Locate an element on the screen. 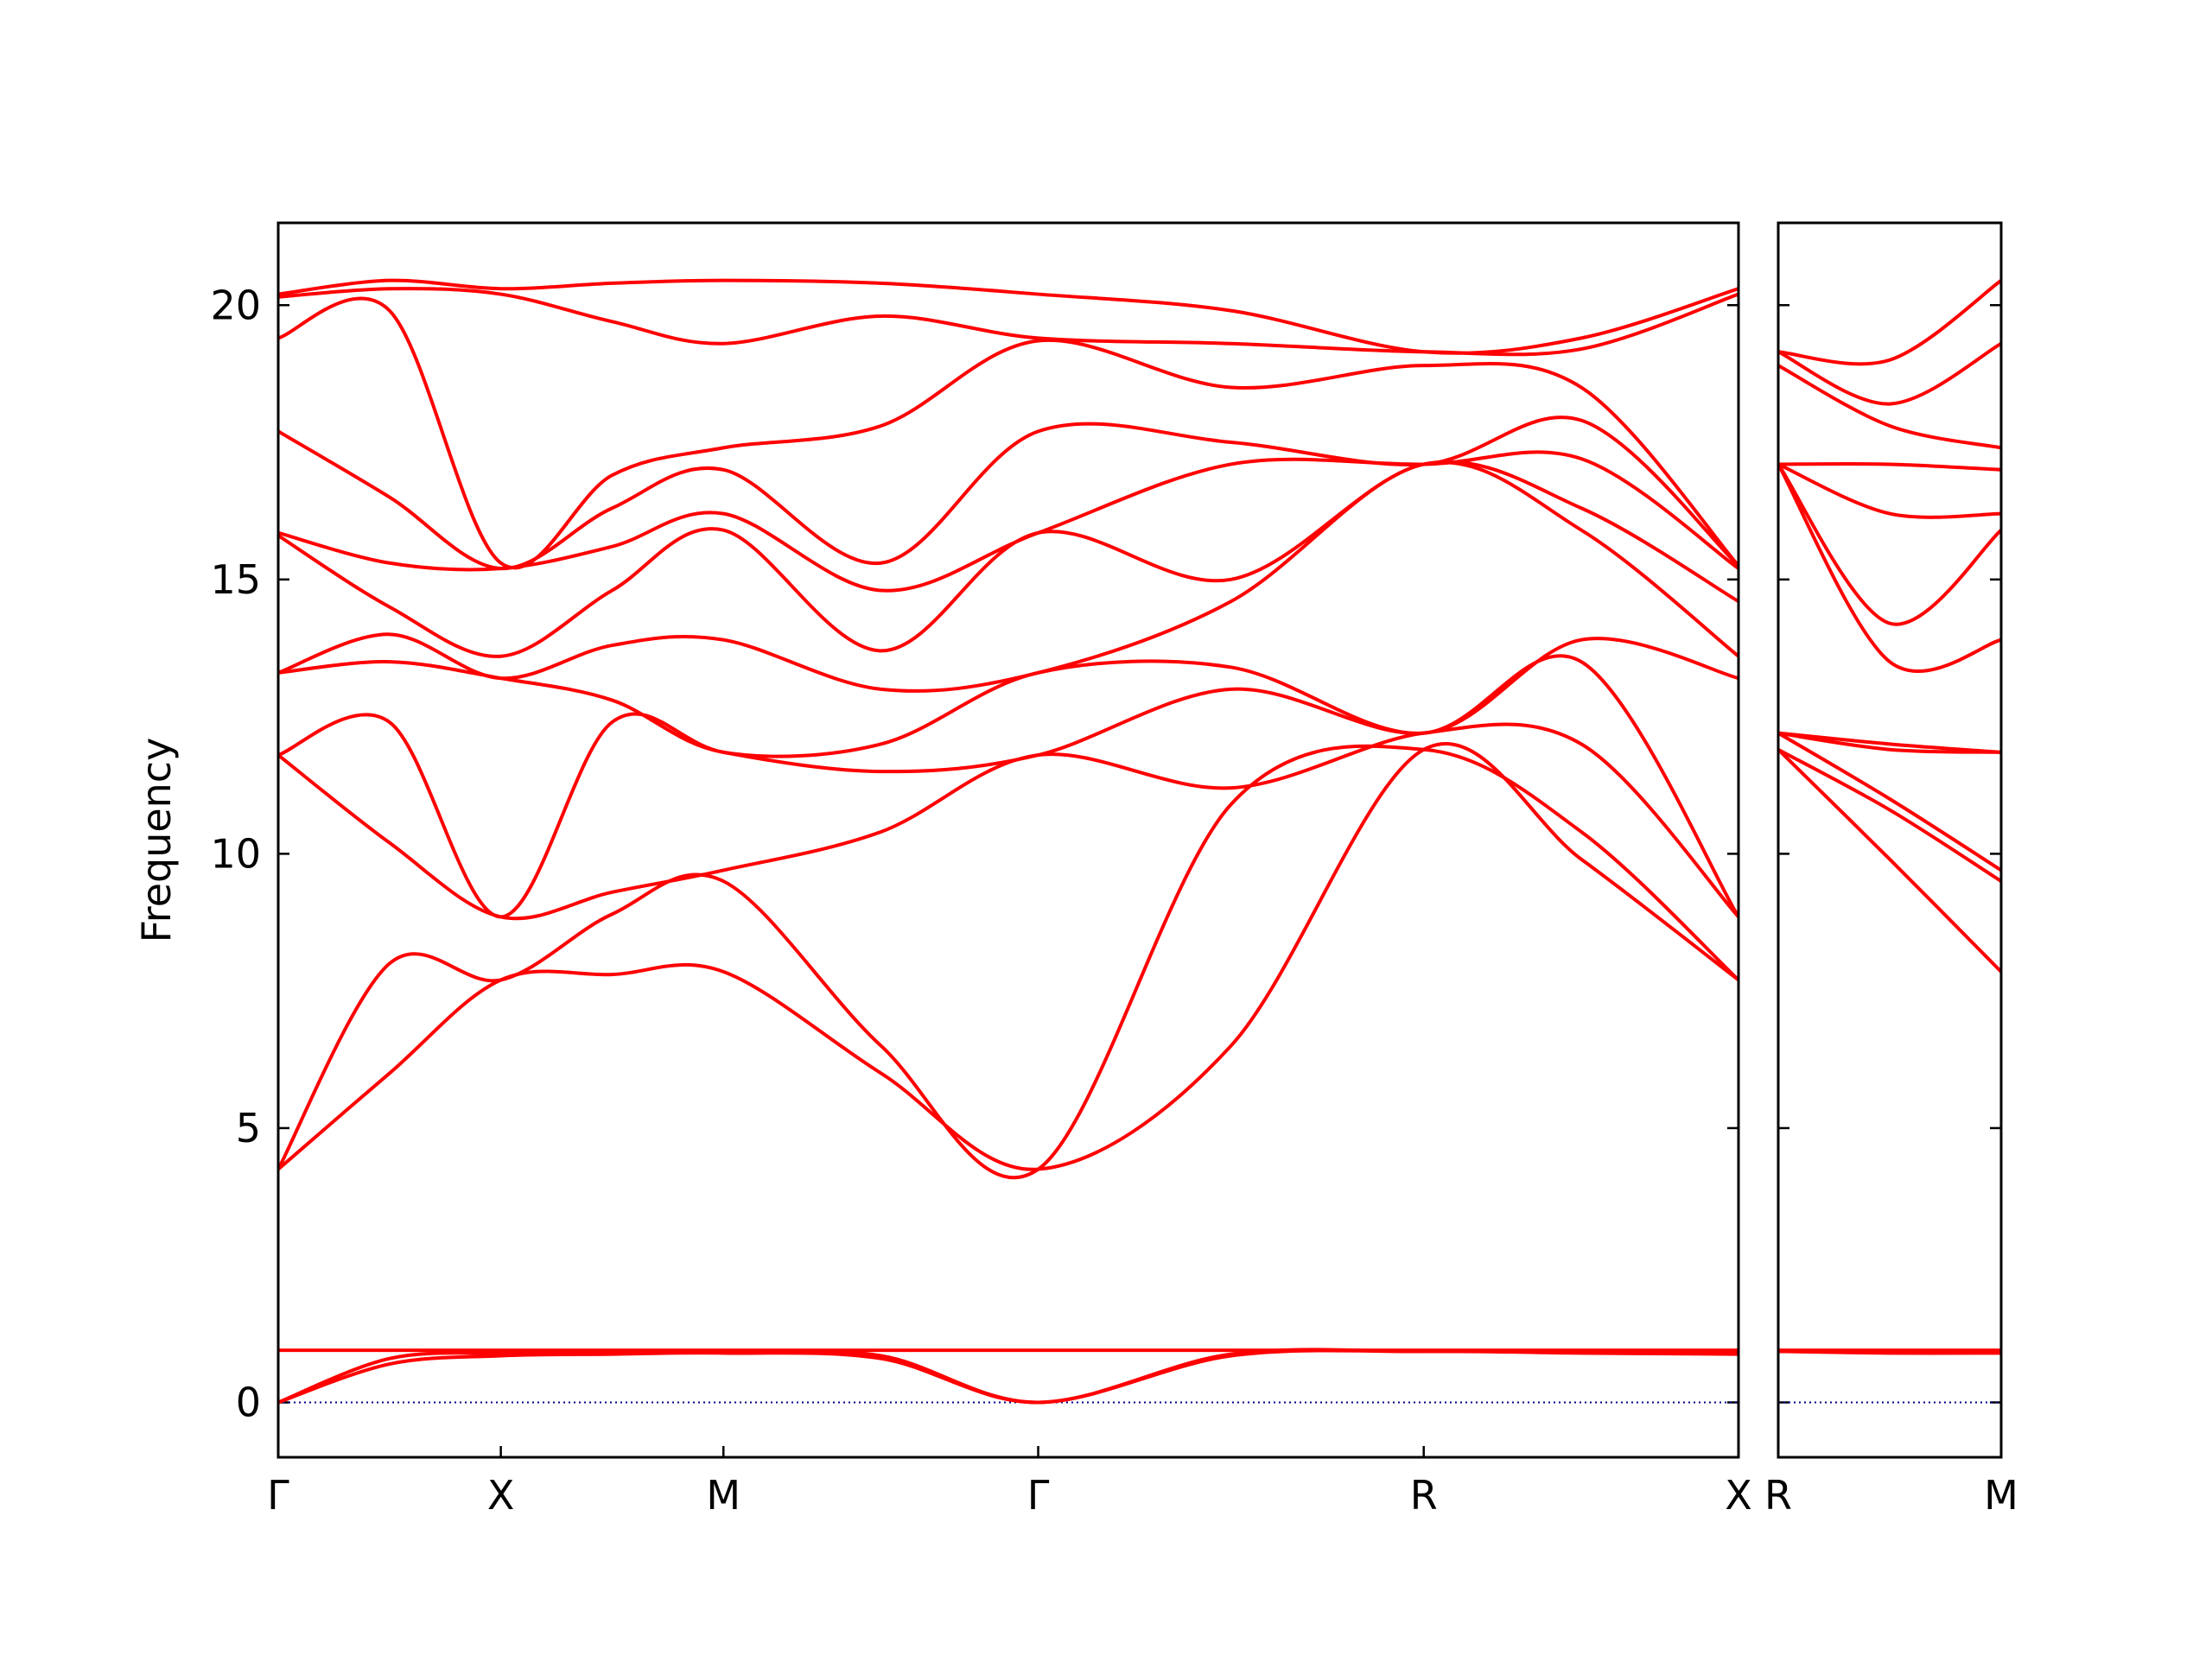 The width and height of the screenshot is (2212, 1662). plot-frame is located at coordinates (1890, 840).